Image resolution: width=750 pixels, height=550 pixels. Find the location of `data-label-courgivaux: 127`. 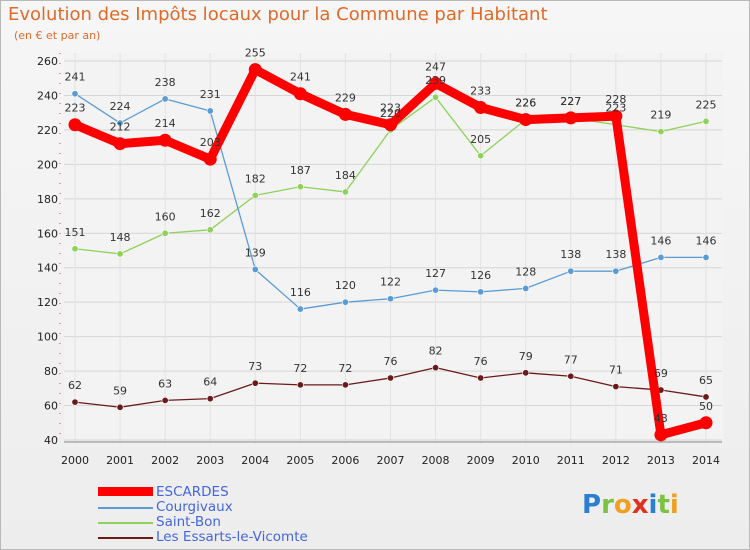

data-label-courgivaux: 127 is located at coordinates (435, 273).